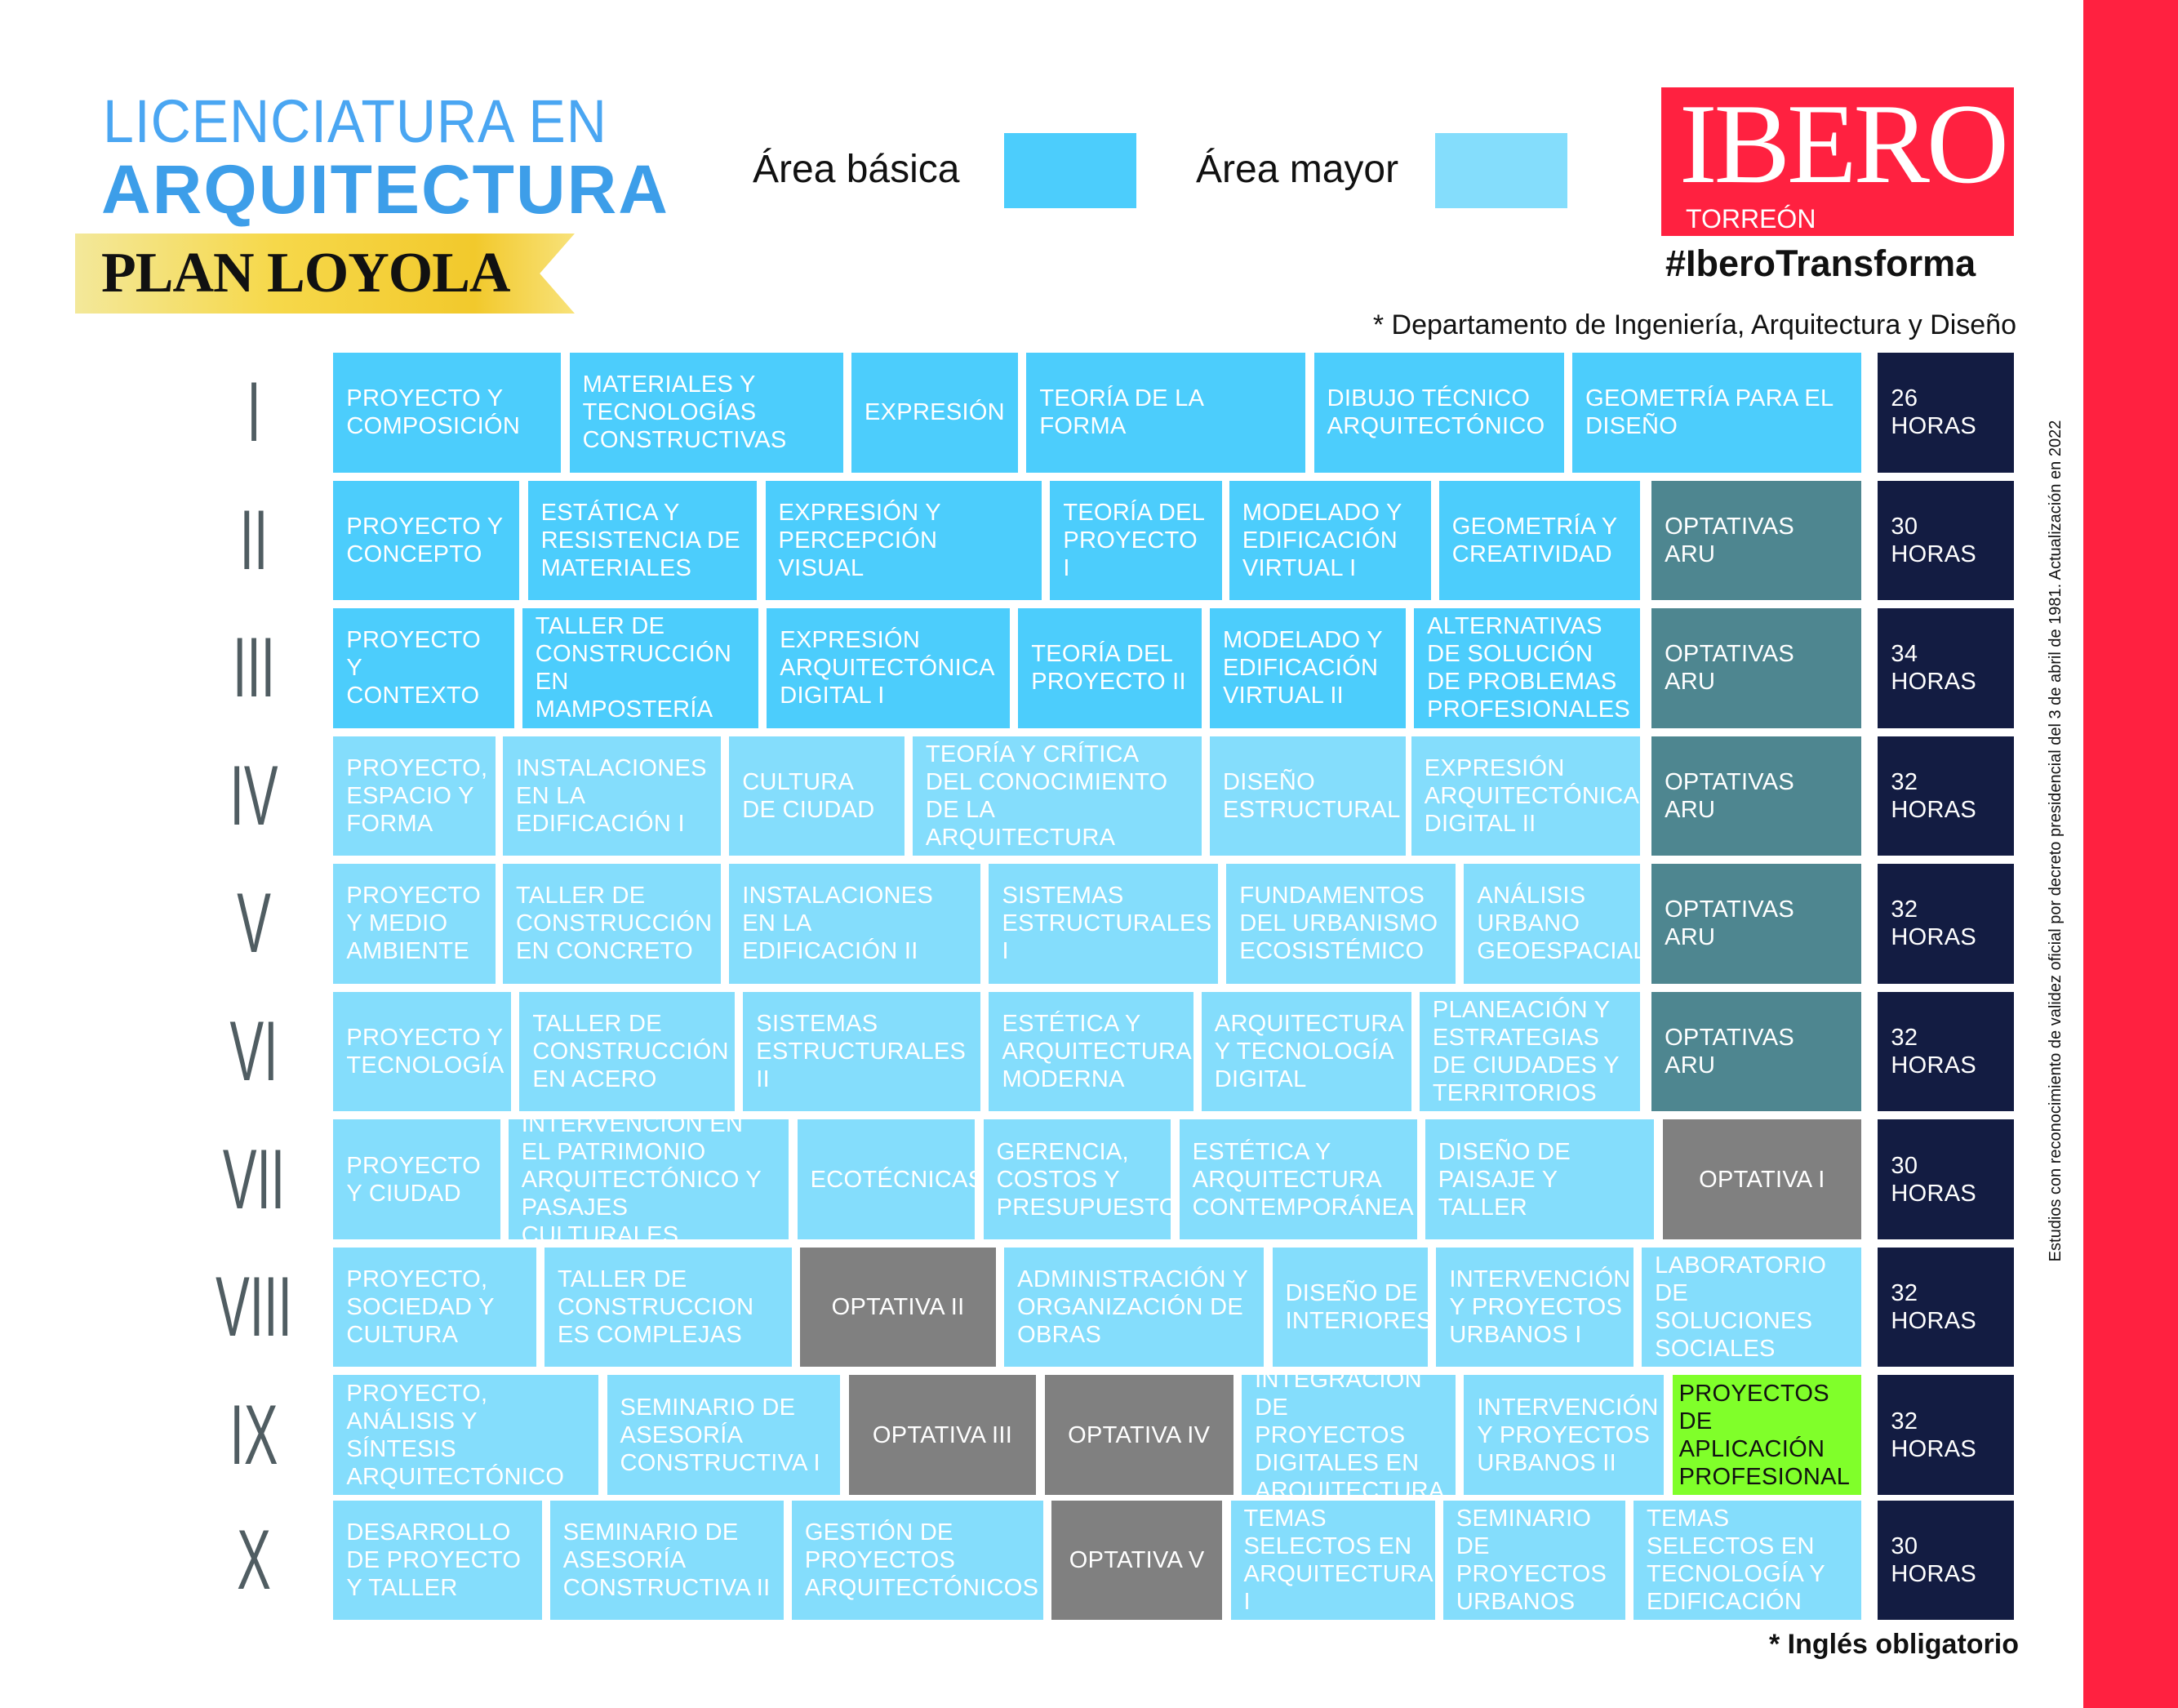 This screenshot has width=2178, height=1708. I want to click on elective-cell: OPTATIVA III, so click(942, 1435).